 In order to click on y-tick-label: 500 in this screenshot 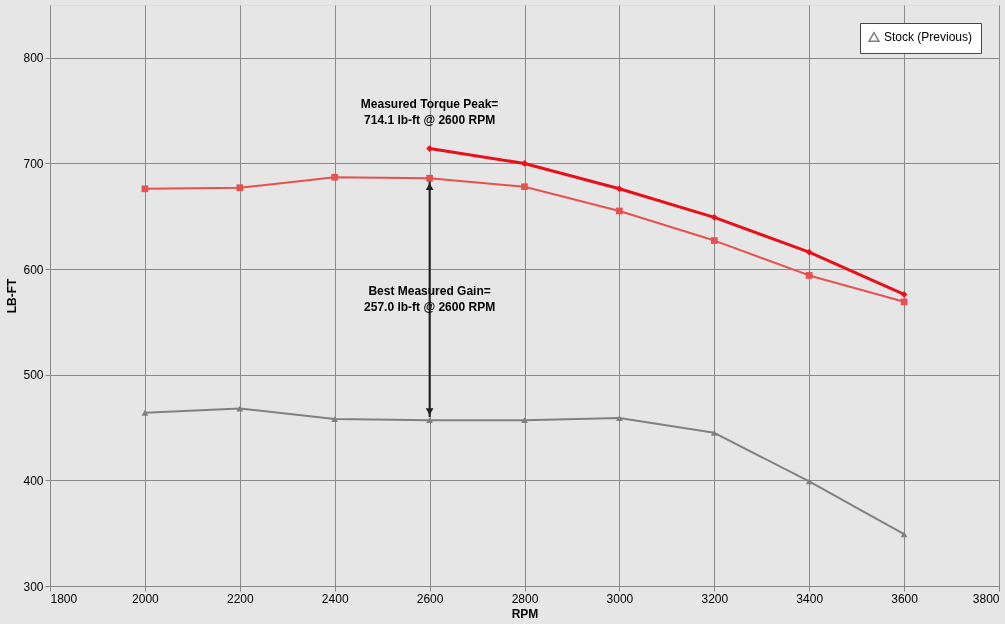, I will do `click(33, 375)`.